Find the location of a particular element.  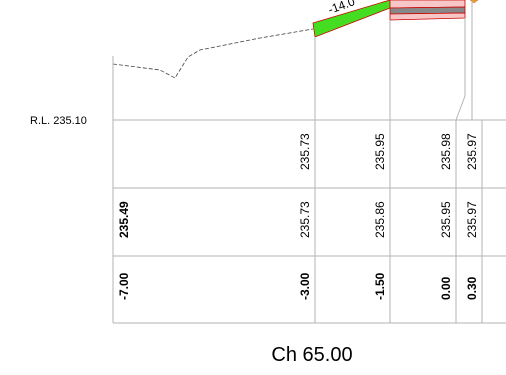

existing-level: 235.95 is located at coordinates (446, 219).